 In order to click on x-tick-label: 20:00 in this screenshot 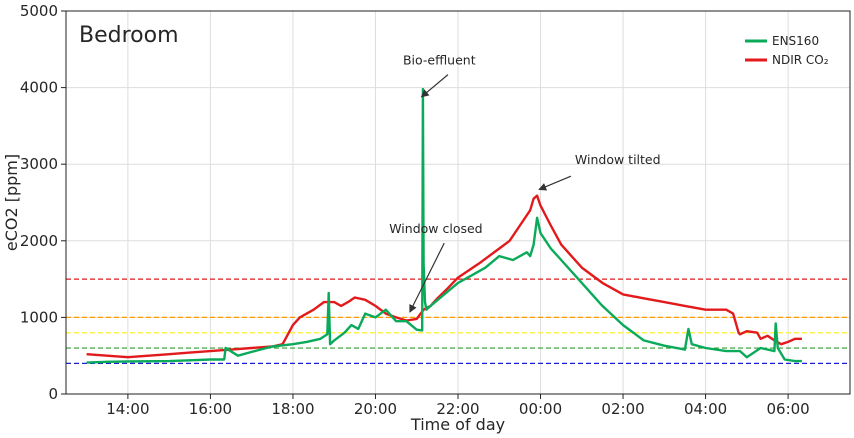, I will do `click(375, 409)`.